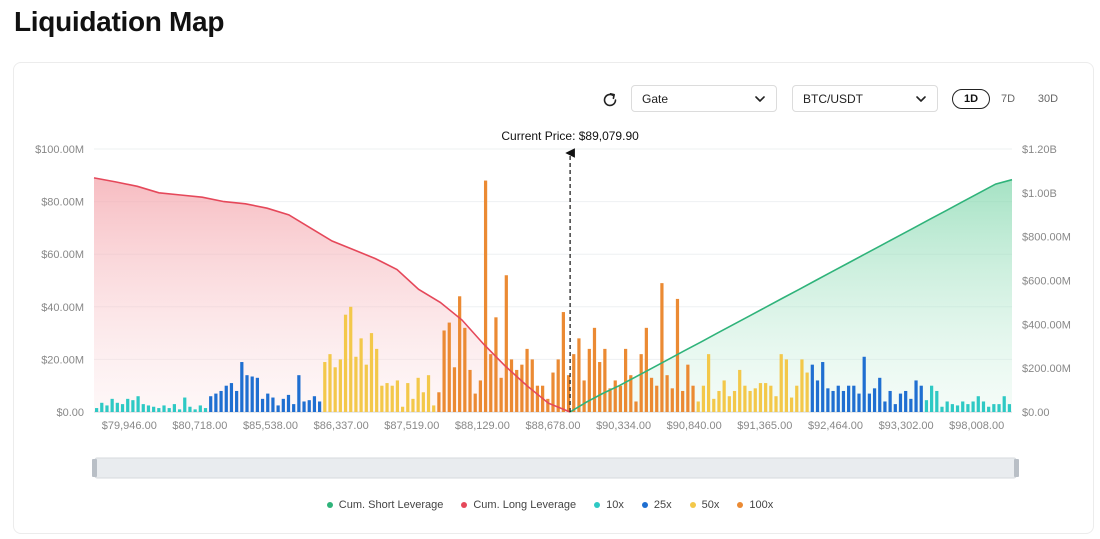 Image resolution: width=1100 pixels, height=539 pixels. What do you see at coordinates (555, 468) in the screenshot?
I see `zoom-slider-track` at bounding box center [555, 468].